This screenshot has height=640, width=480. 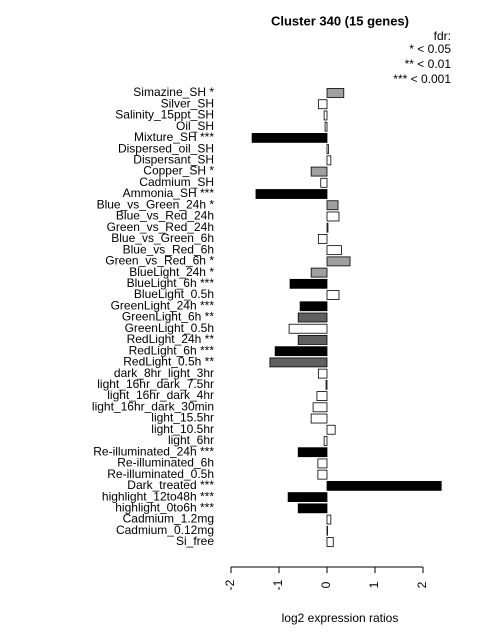 What do you see at coordinates (162, 238) in the screenshot?
I see `y-tick-label: Blue_vs_Green_6h` at bounding box center [162, 238].